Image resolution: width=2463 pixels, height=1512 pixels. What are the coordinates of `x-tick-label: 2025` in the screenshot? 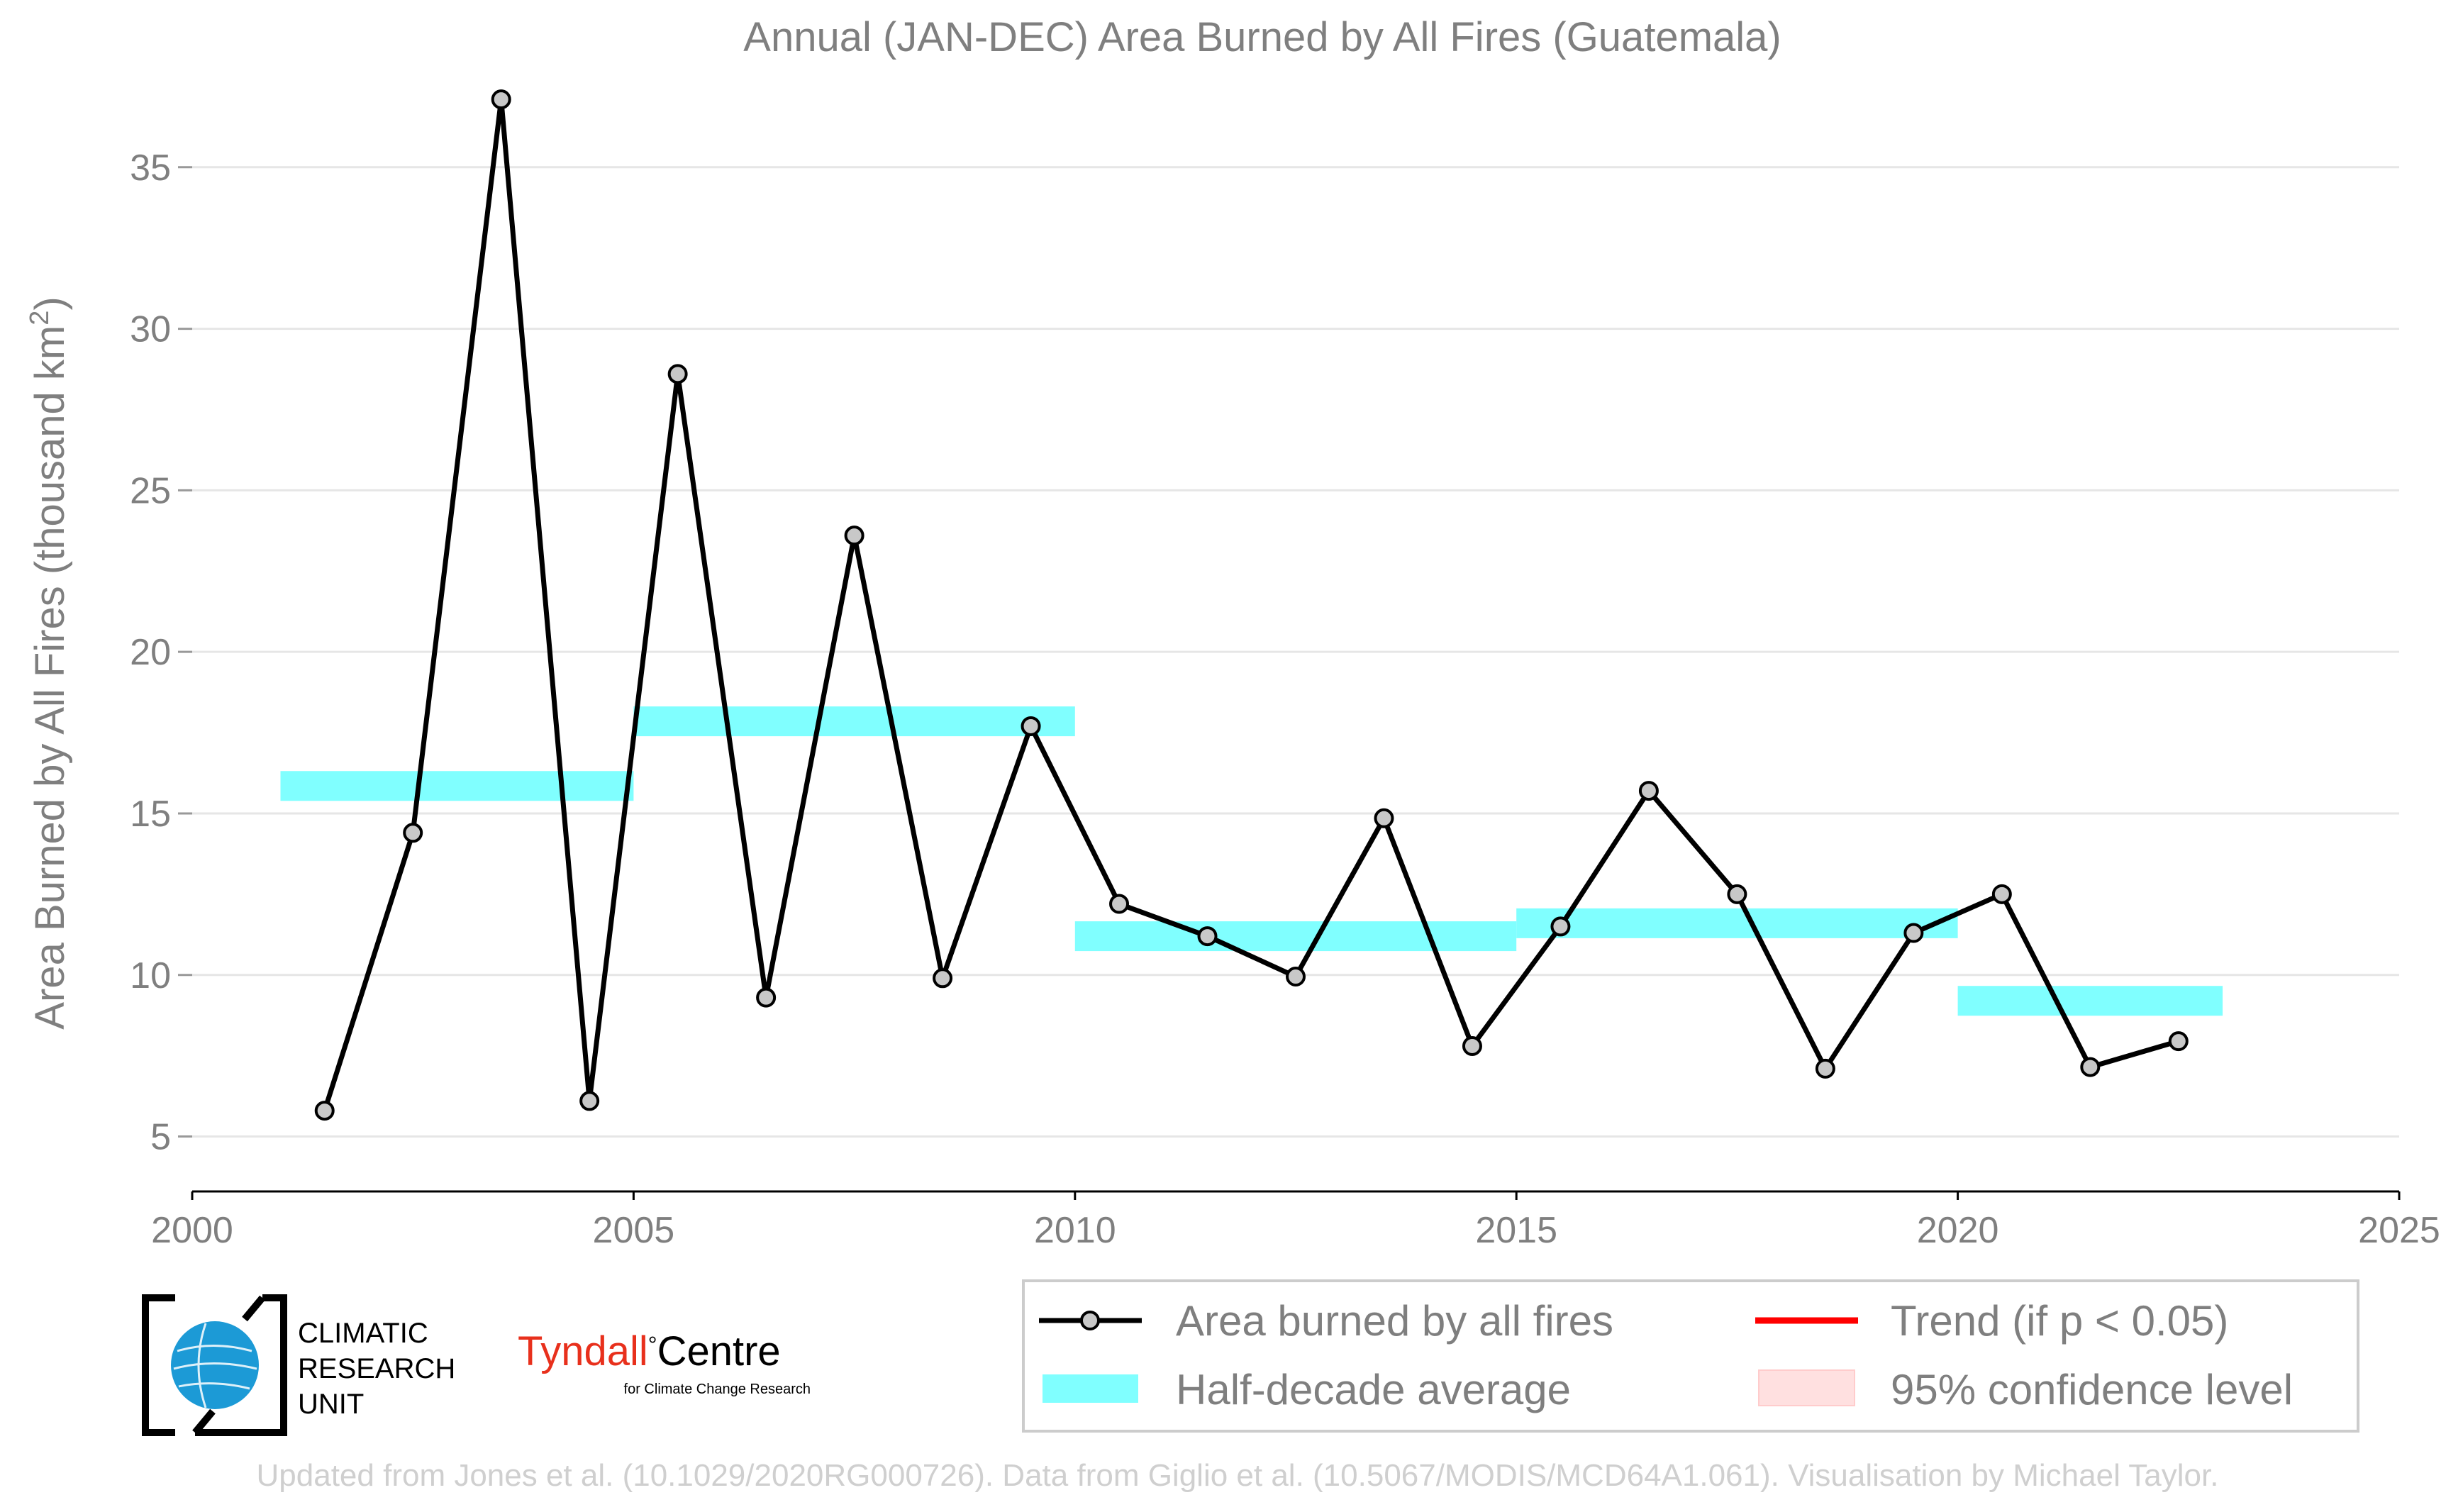 It's located at (2399, 1230).